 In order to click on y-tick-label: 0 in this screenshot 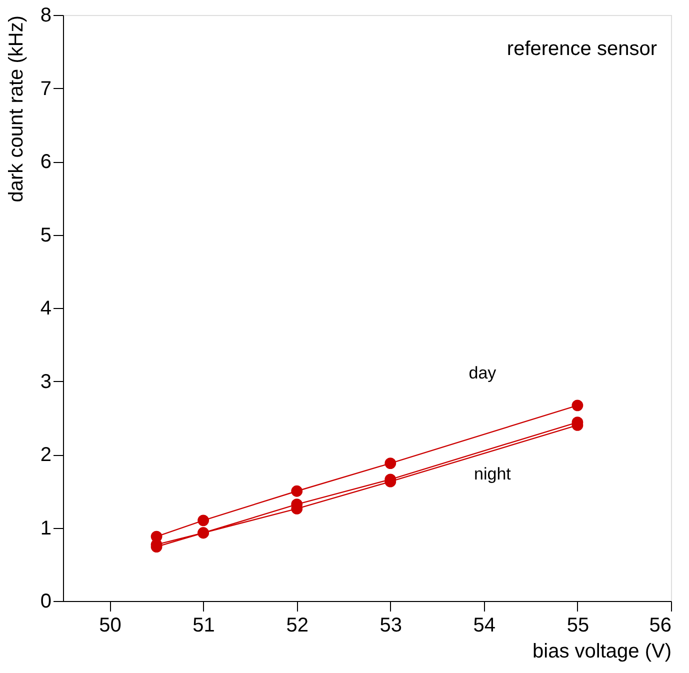, I will do `click(46, 601)`.